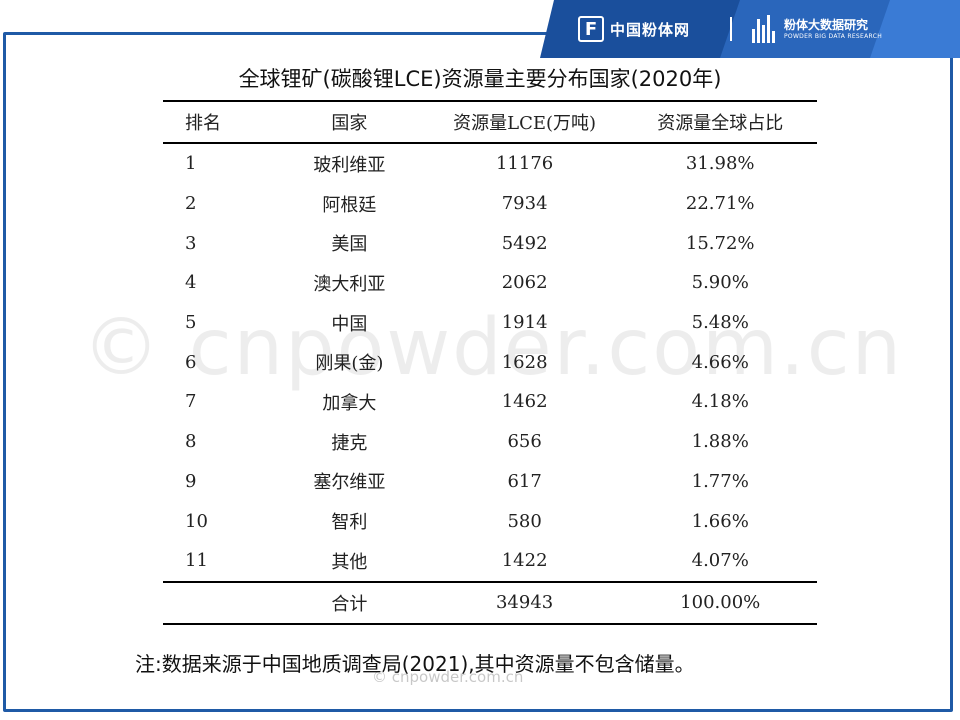  What do you see at coordinates (415, 664) in the screenshot?
I see `source-note: 注:数据来源于中国地质调查局(2021),其中资源量不包含储量。` at bounding box center [415, 664].